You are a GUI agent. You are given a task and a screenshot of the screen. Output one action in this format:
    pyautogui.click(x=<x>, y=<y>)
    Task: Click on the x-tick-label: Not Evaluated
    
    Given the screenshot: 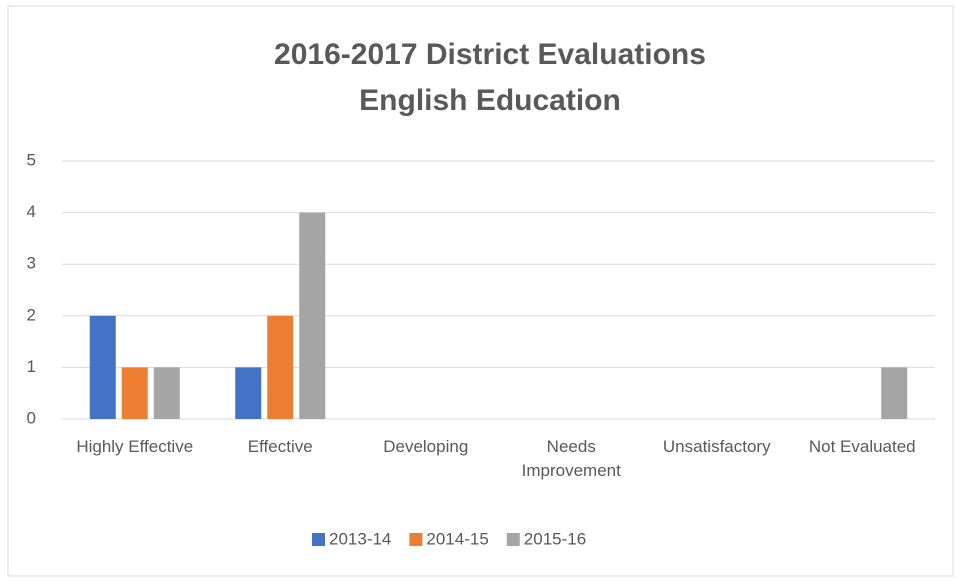 What is the action you would take?
    pyautogui.click(x=862, y=446)
    